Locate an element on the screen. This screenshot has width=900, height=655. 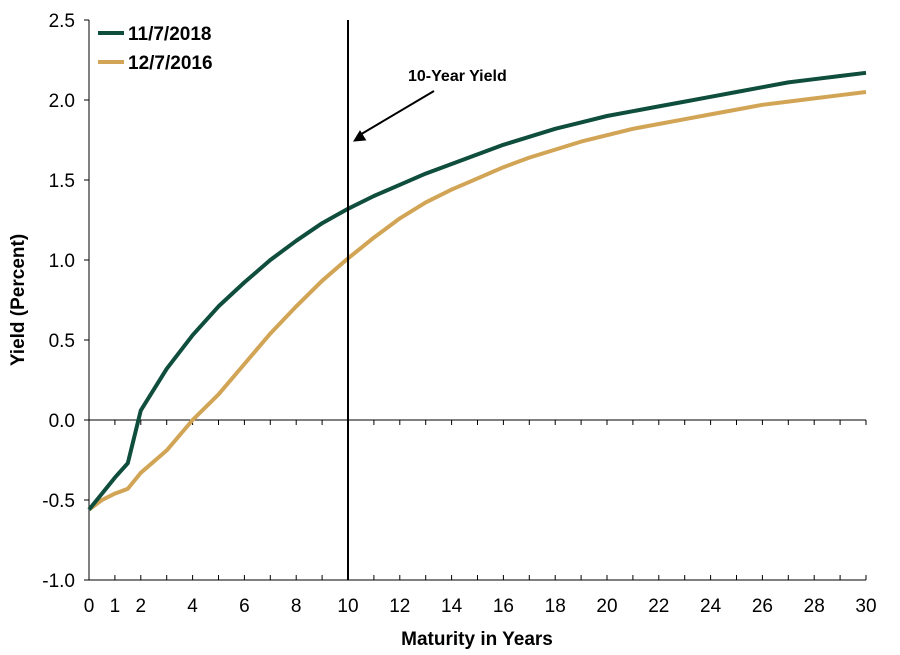
x-tick-label: 26 is located at coordinates (762, 606).